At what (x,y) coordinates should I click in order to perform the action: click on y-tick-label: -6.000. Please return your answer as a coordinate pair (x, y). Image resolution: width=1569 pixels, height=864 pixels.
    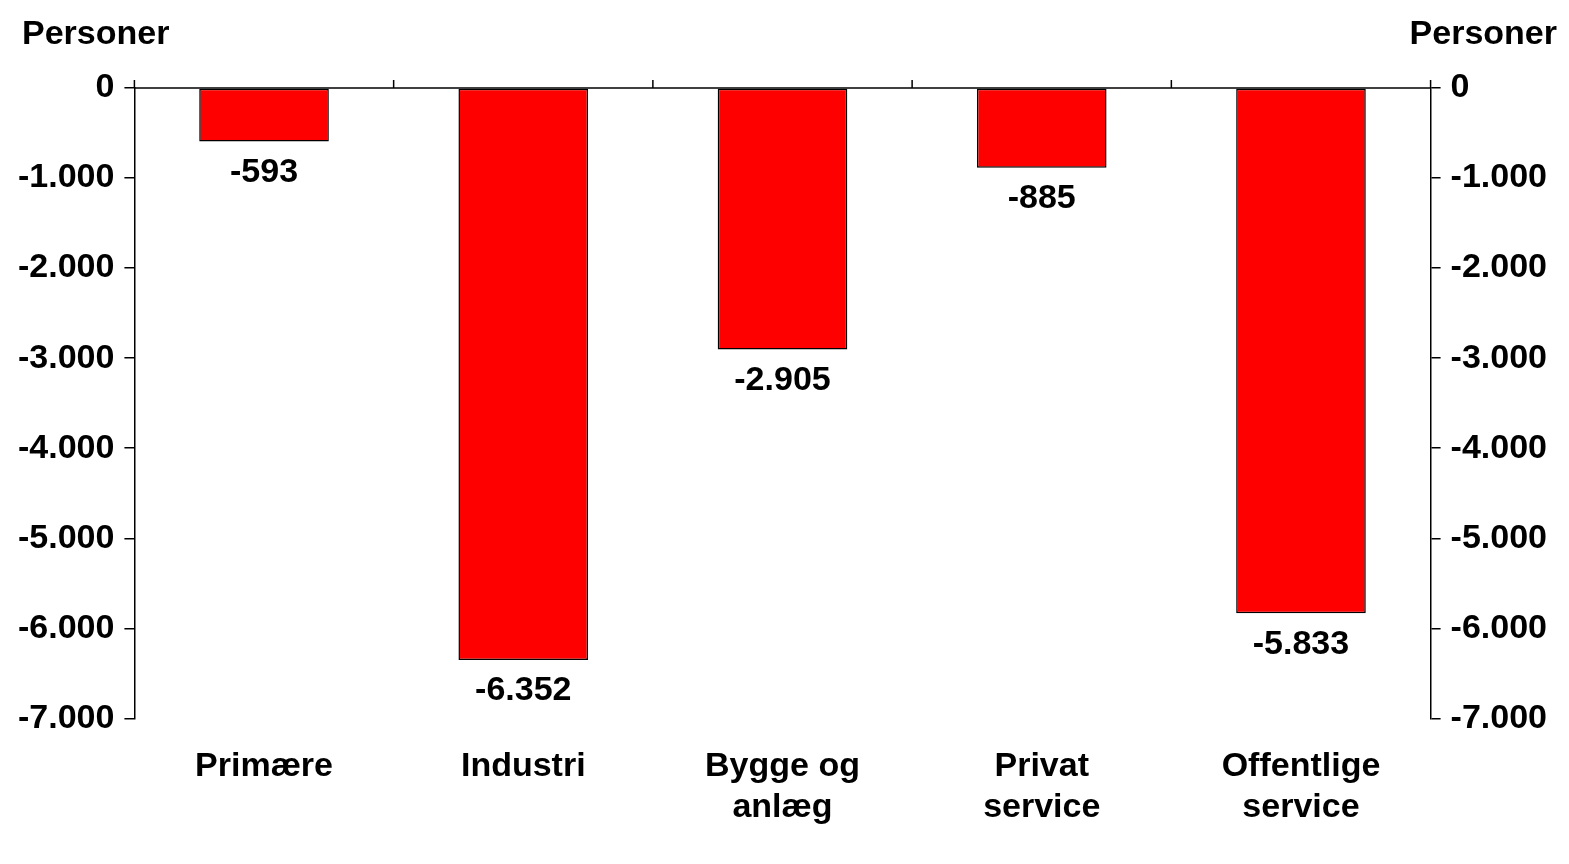
    Looking at the image, I should click on (66, 625).